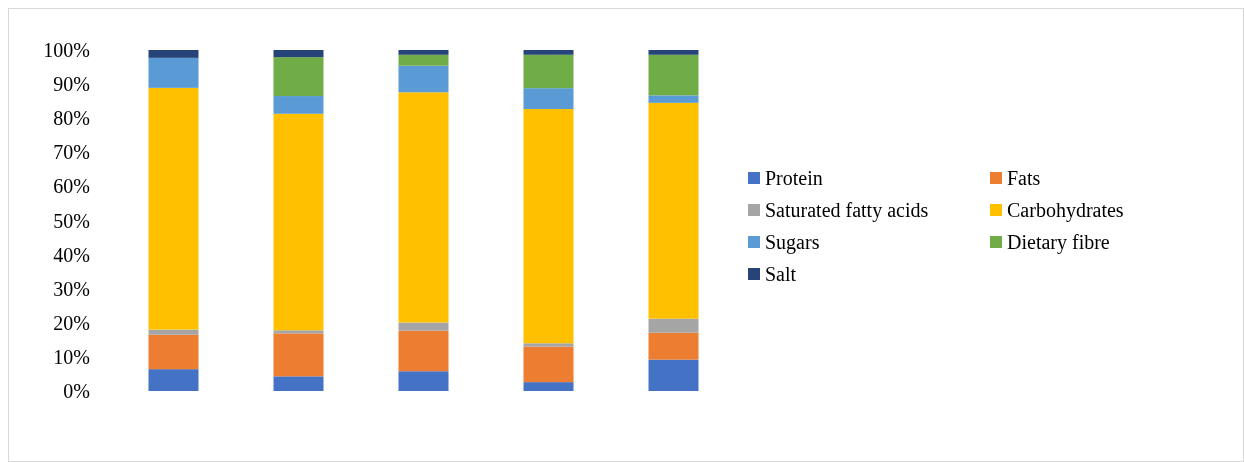 The width and height of the screenshot is (1244, 462). What do you see at coordinates (71, 84) in the screenshot?
I see `y-tick-label: 90%` at bounding box center [71, 84].